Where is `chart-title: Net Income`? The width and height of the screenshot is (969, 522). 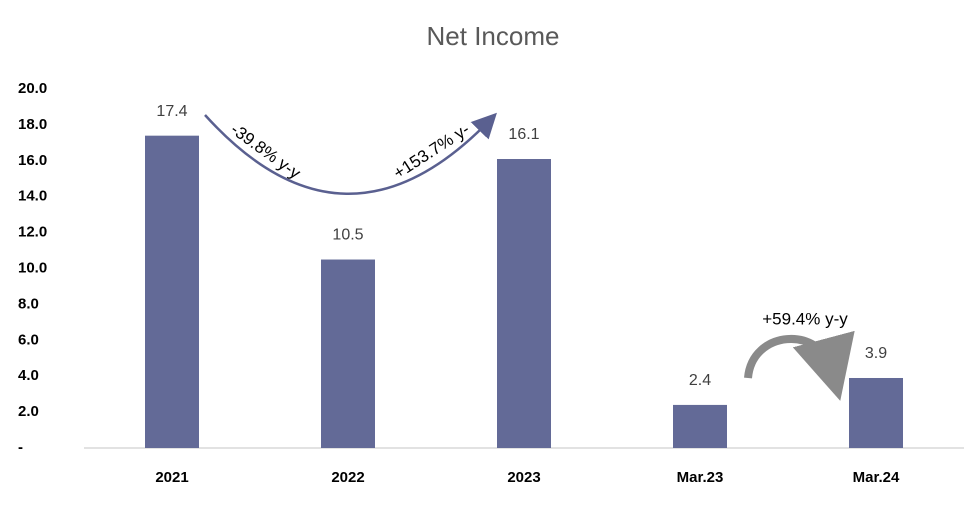 chart-title: Net Income is located at coordinates (493, 36).